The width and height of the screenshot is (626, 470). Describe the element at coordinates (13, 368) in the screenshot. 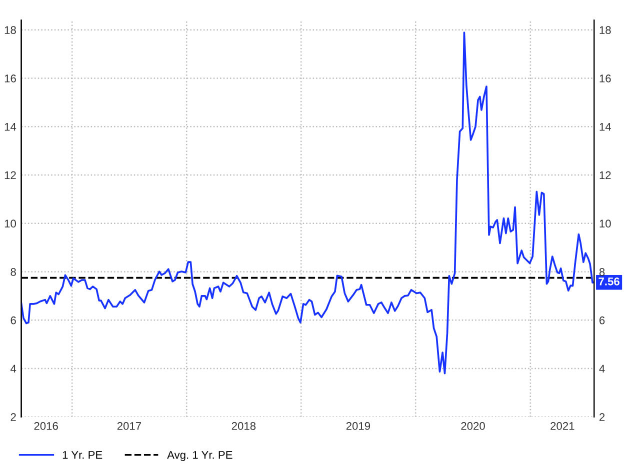

I see `y-tick-label: 4` at that location.